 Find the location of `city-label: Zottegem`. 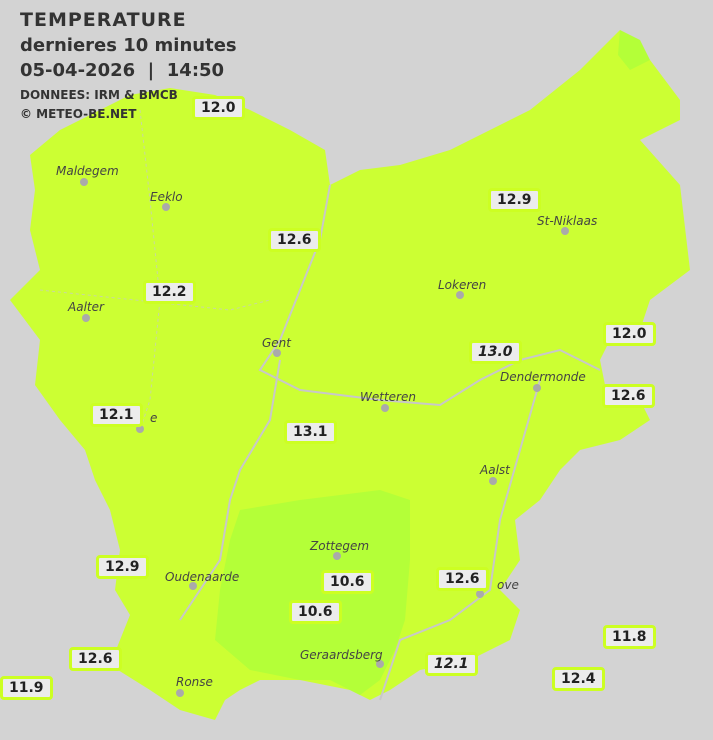

city-label: Zottegem is located at coordinates (340, 546).